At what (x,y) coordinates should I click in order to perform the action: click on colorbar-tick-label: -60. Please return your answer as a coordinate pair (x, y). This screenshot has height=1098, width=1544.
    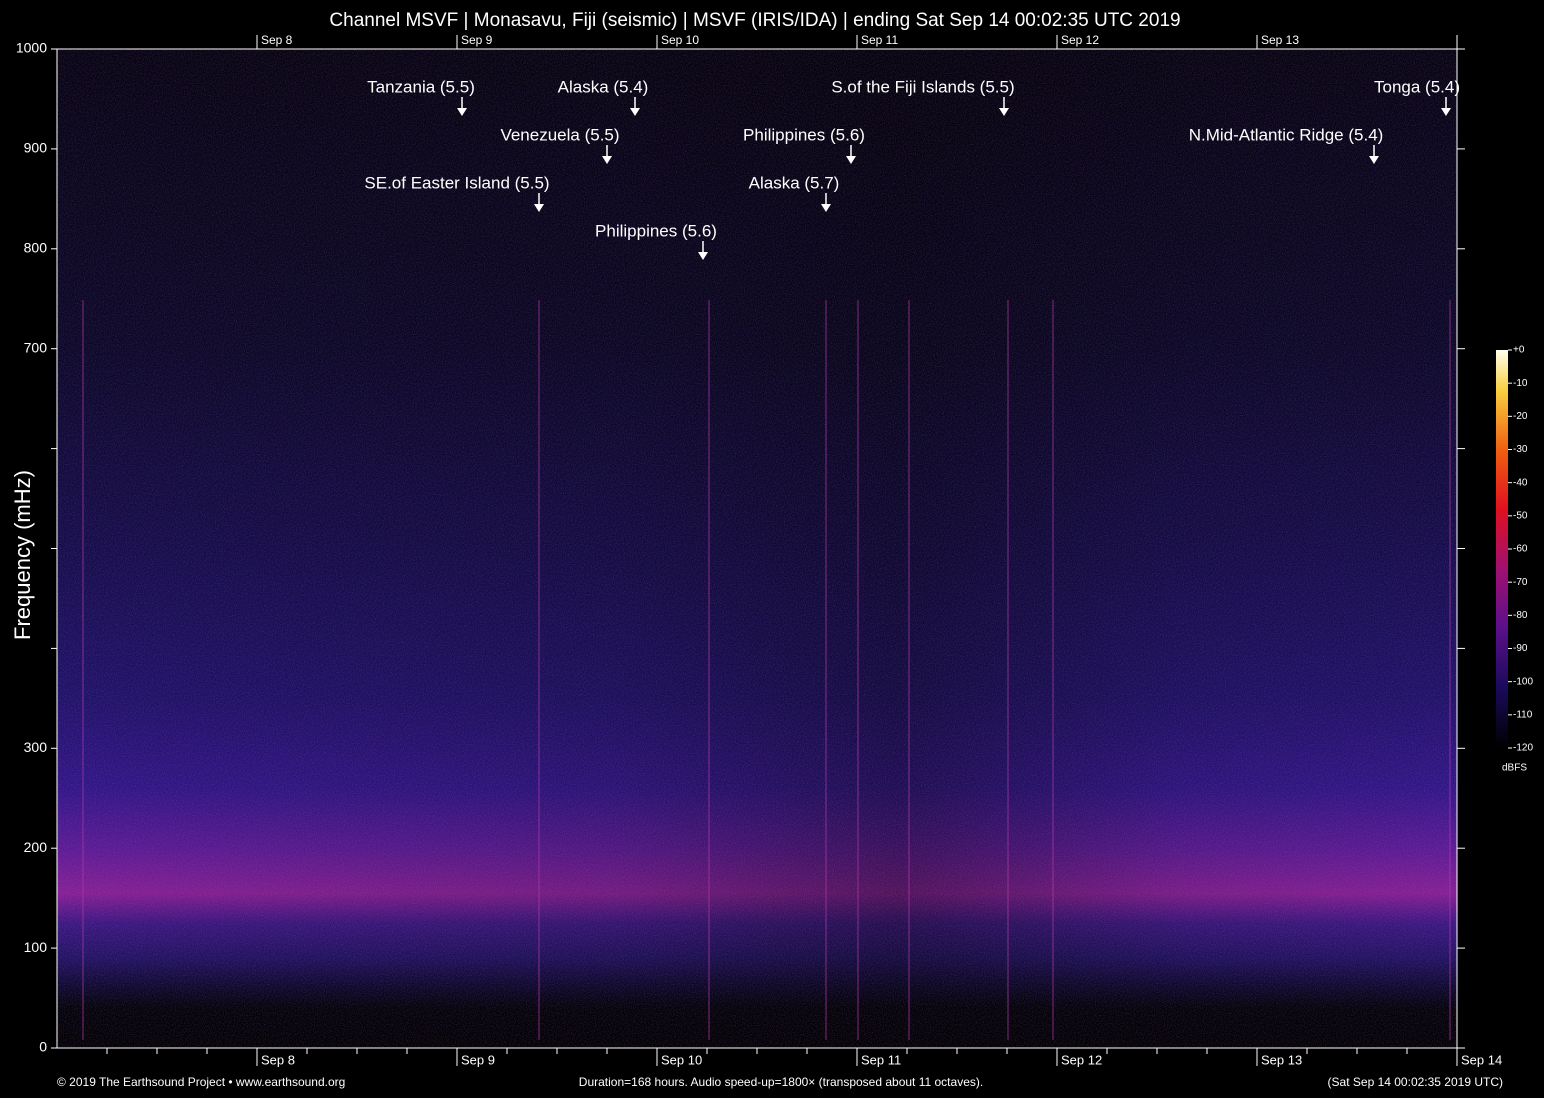
    Looking at the image, I should click on (1520, 549).